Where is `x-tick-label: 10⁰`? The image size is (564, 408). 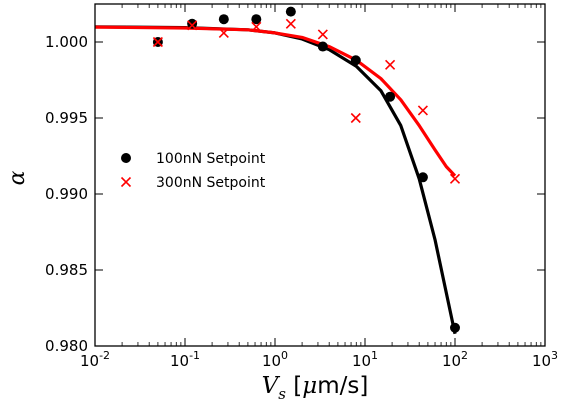 x-tick-label: 10⁰ is located at coordinates (275, 359).